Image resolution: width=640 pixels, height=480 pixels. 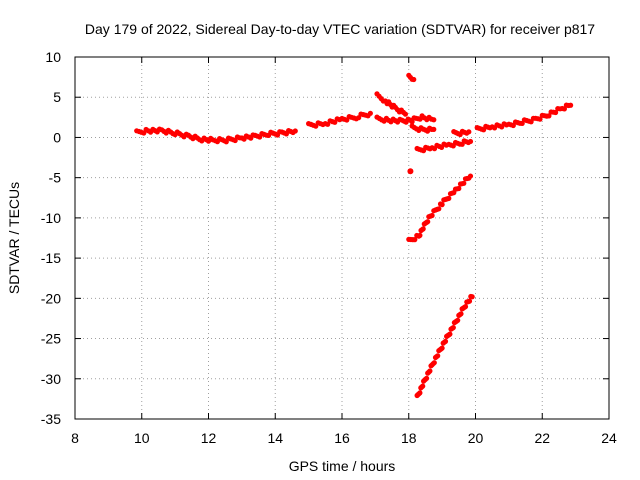 I want to click on x-tick-label: 16, so click(x=342, y=438).